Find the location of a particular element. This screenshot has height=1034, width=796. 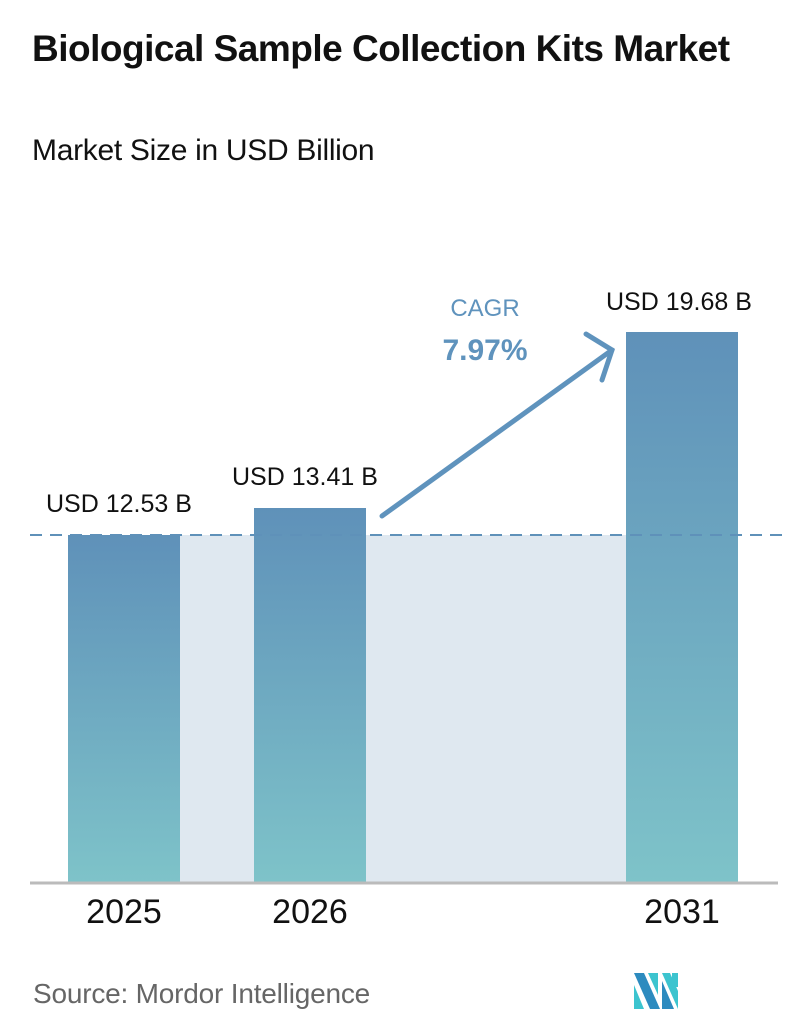

bar-2031 is located at coordinates (682, 607).